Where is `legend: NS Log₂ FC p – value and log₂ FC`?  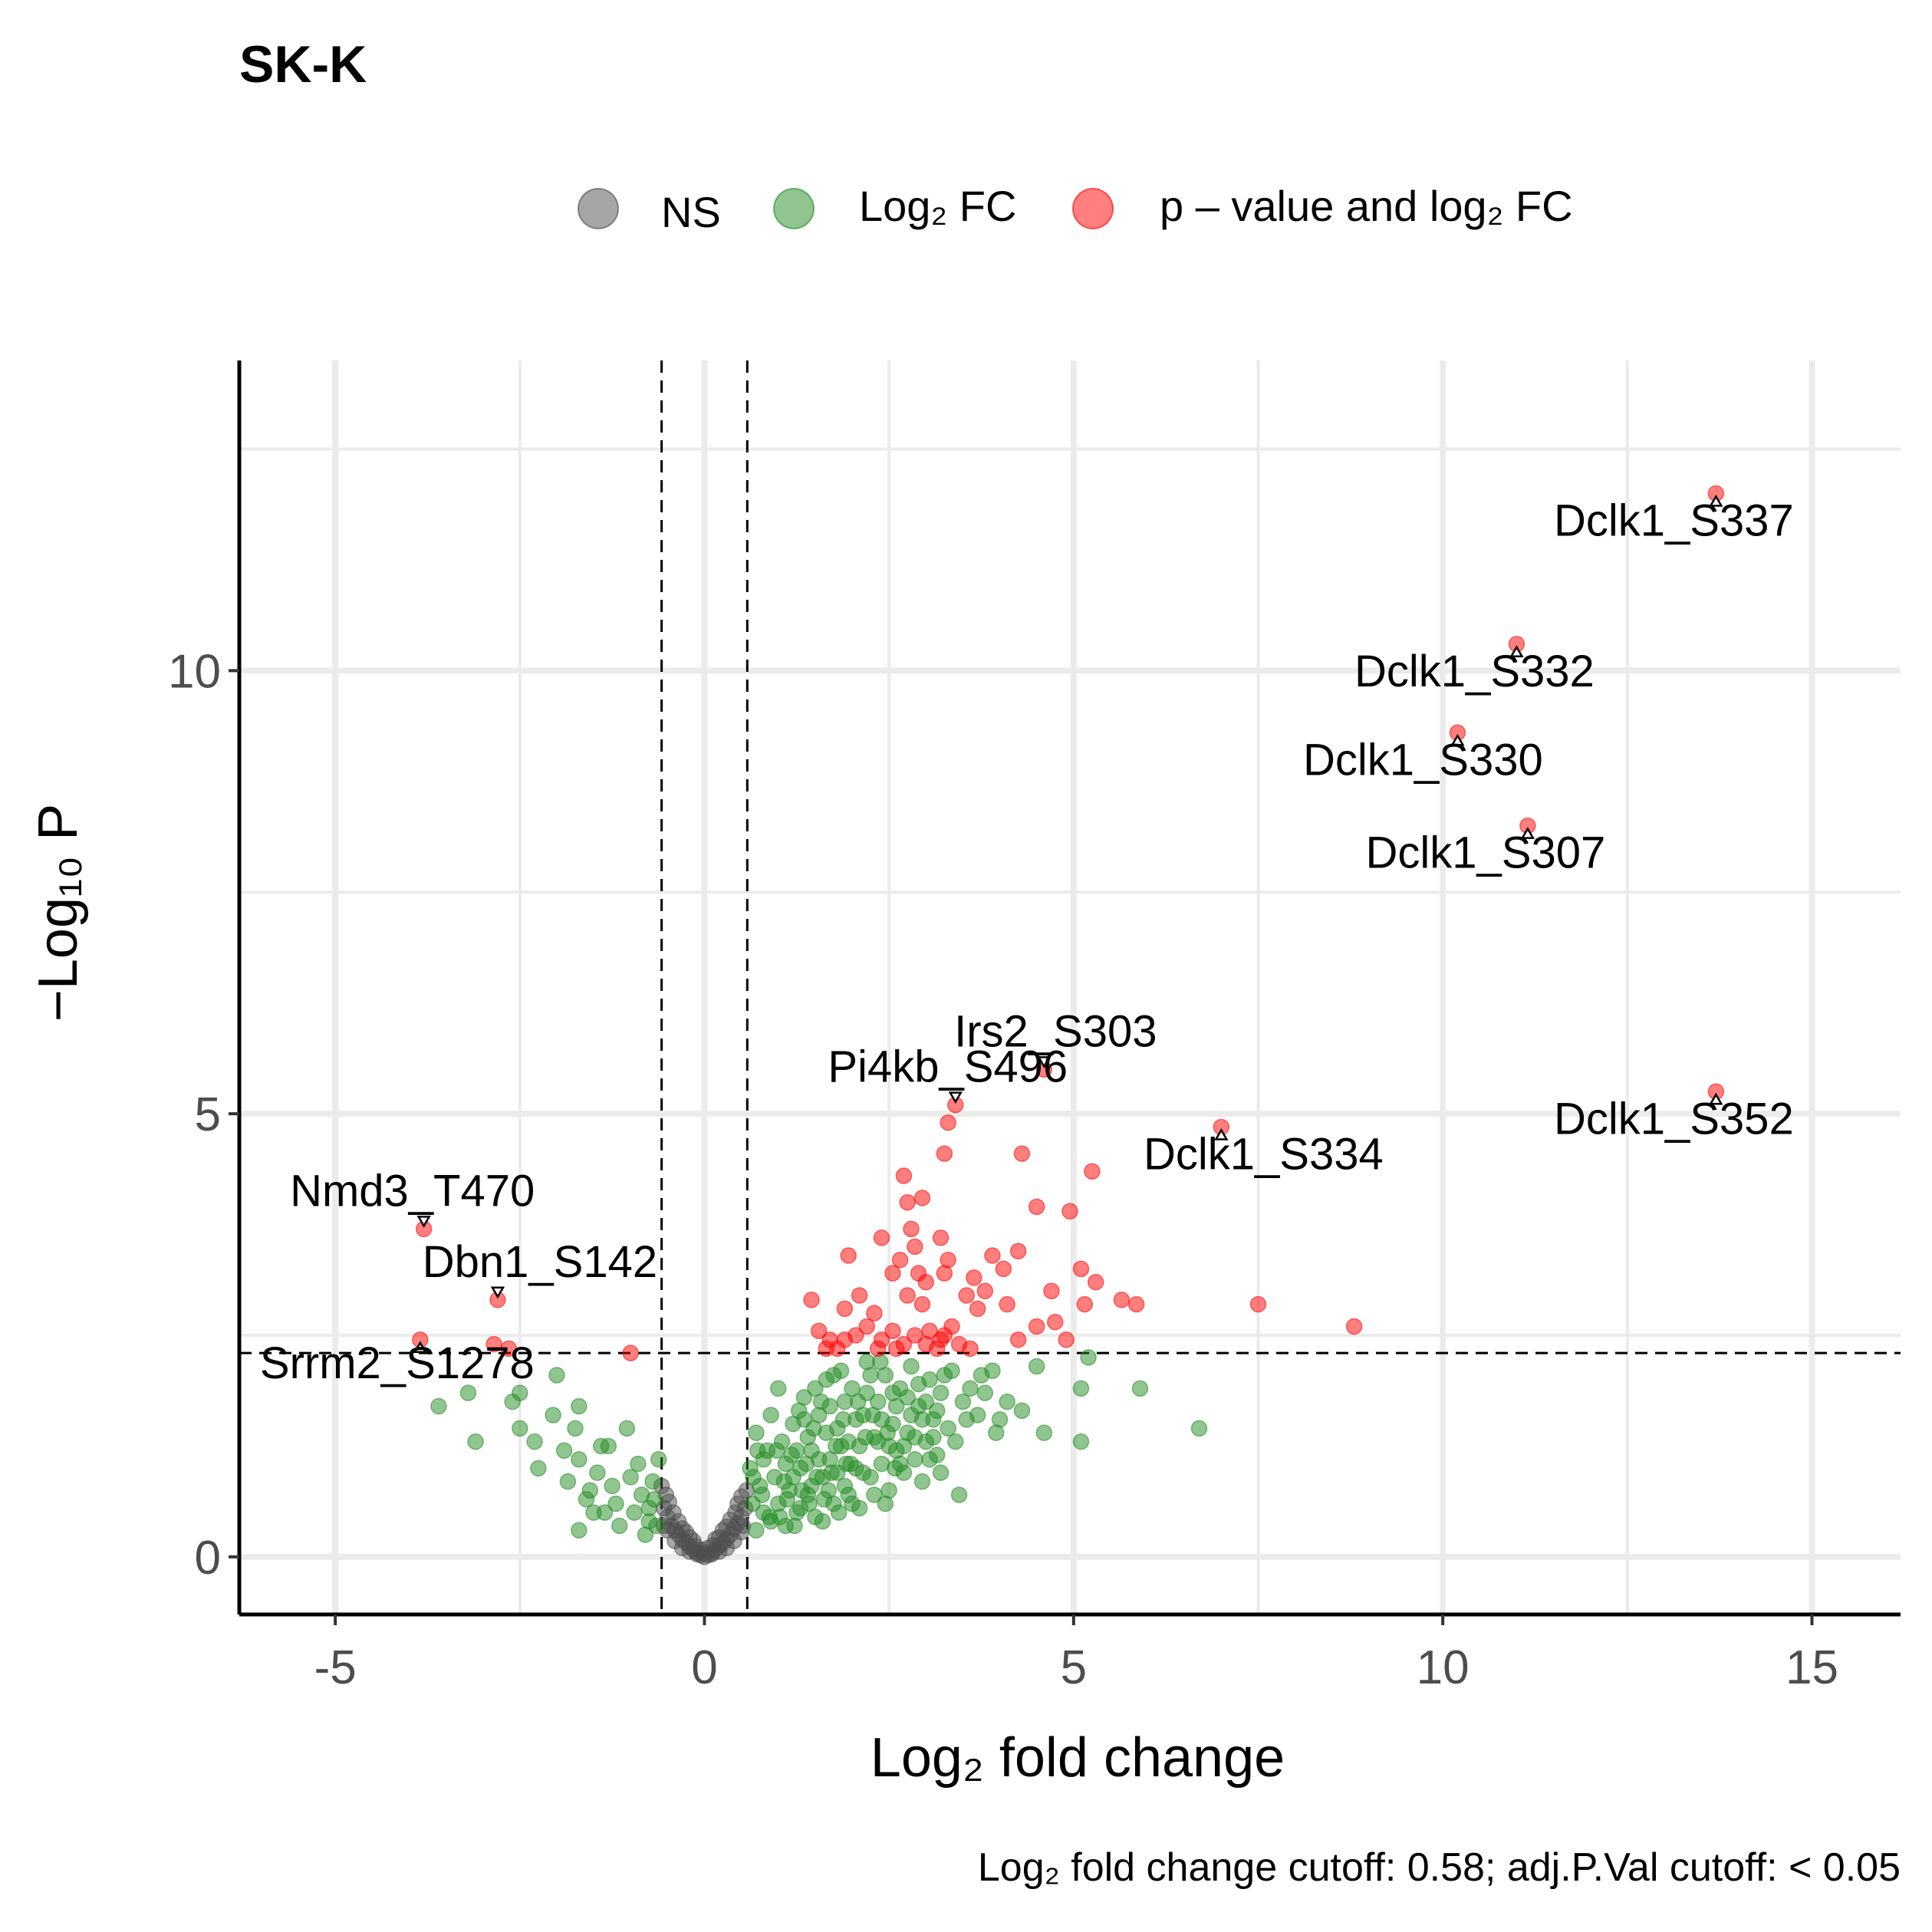 legend: NS Log₂ FC p – value and log₂ FC is located at coordinates (1075, 209).